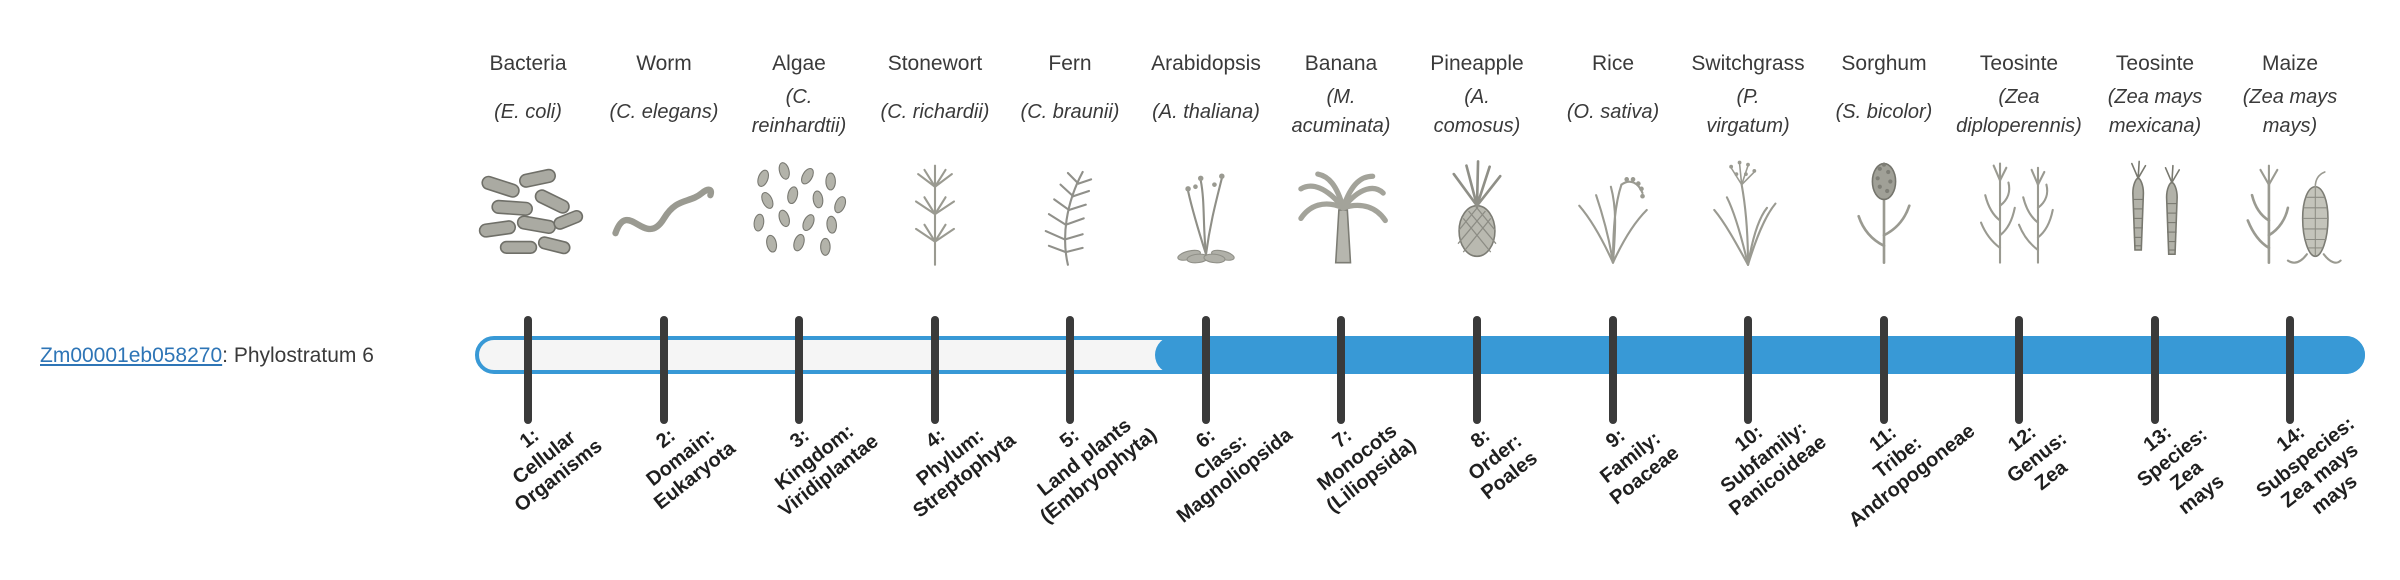 This screenshot has height=580, width=2400. What do you see at coordinates (799, 63) in the screenshot?
I see `organism-name: Algae` at bounding box center [799, 63].